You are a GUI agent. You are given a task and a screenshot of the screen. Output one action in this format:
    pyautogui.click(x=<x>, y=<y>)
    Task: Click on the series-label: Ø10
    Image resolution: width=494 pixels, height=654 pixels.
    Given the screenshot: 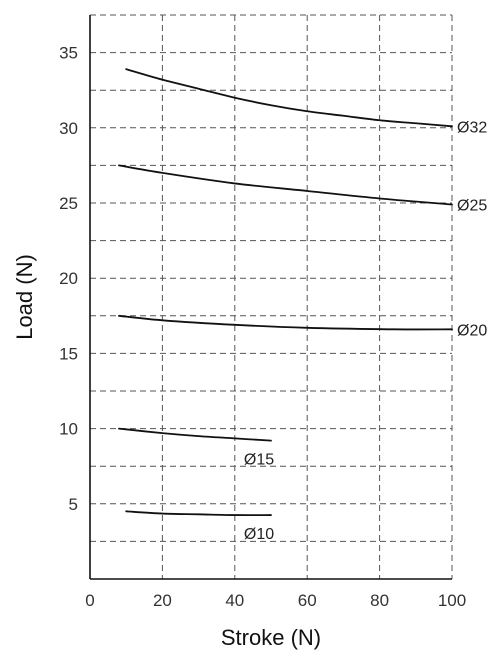 What is the action you would take?
    pyautogui.click(x=259, y=534)
    